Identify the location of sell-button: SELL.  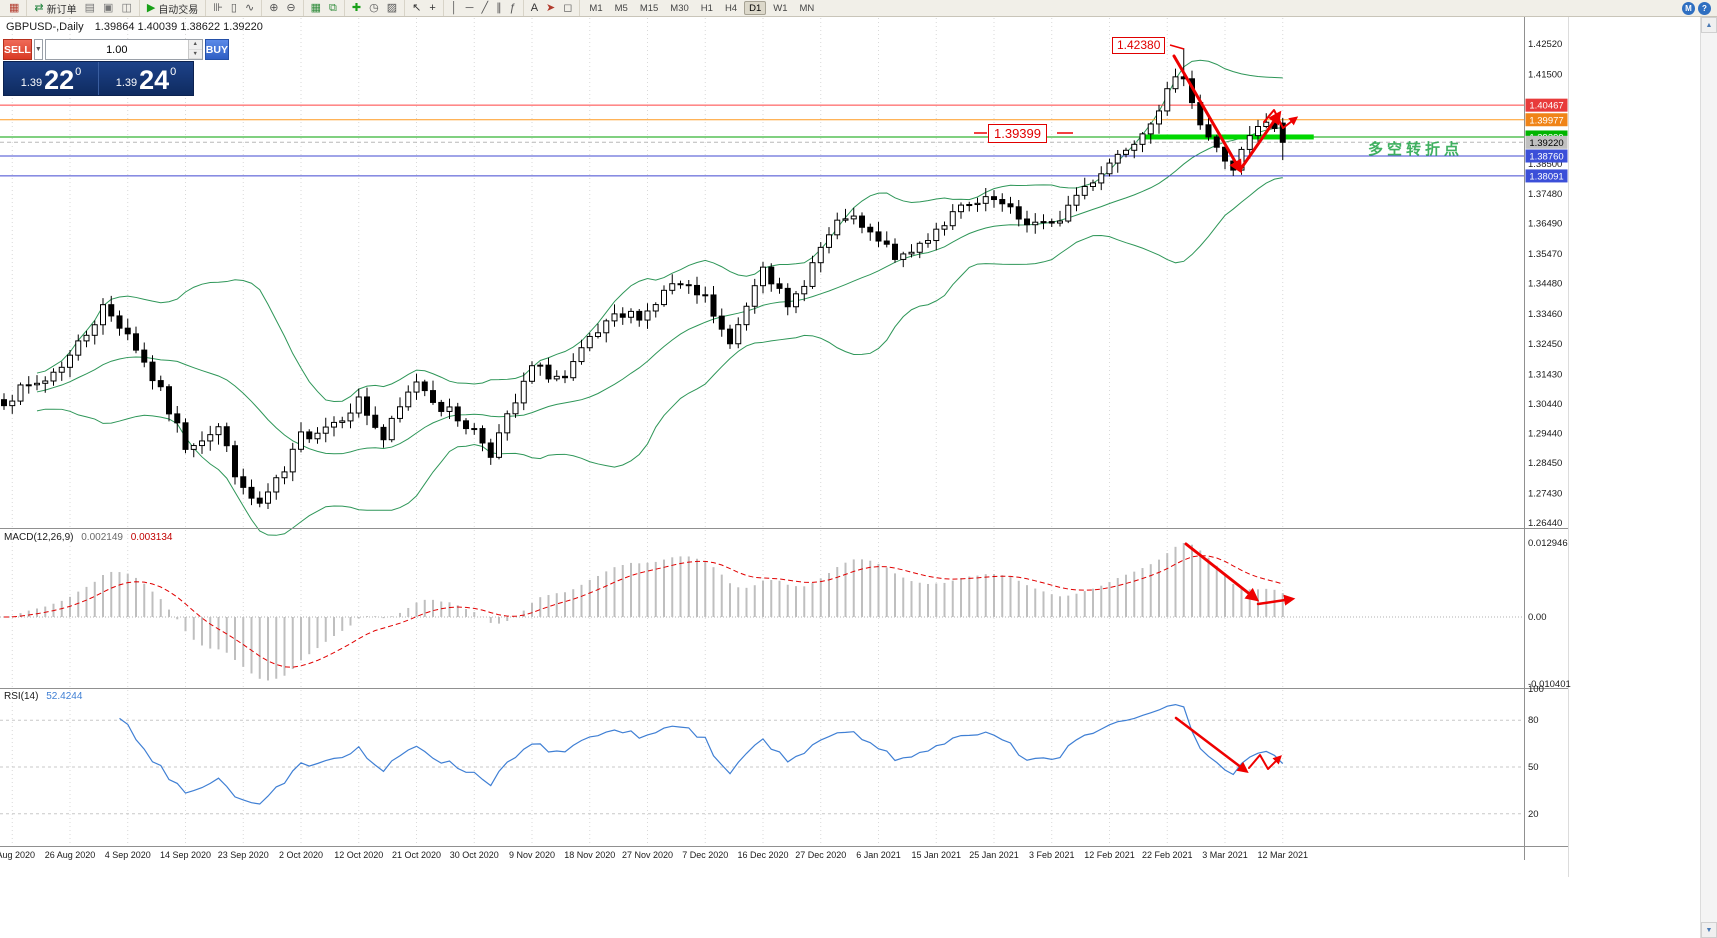
(17, 49).